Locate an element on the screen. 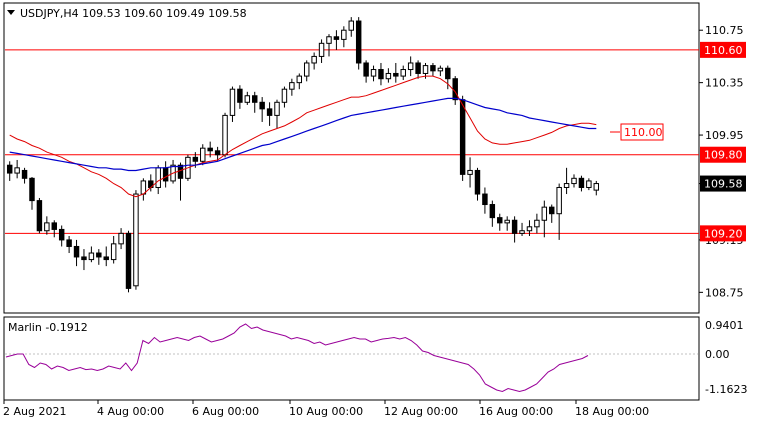 This screenshot has width=758, height=422. price-tick-label: 110.75 is located at coordinates (724, 30).